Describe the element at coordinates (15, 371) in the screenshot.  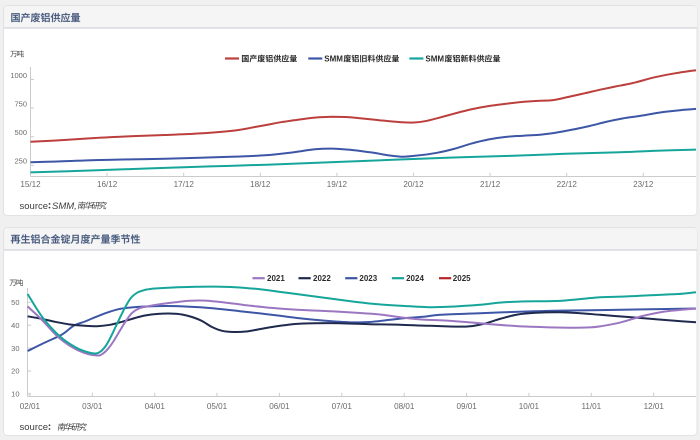
I see `svg-text: 20` at that location.